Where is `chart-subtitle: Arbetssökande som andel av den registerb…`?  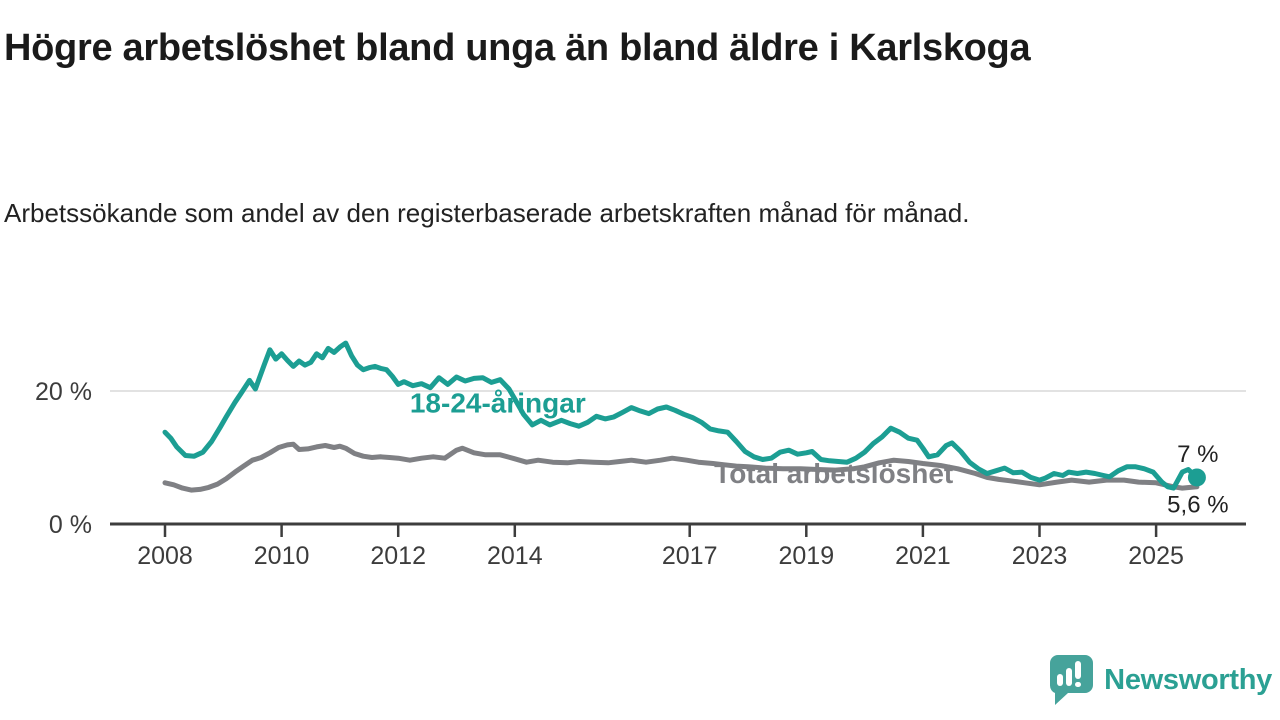
chart-subtitle: Arbetssökande som andel av den registerb… is located at coordinates (487, 213).